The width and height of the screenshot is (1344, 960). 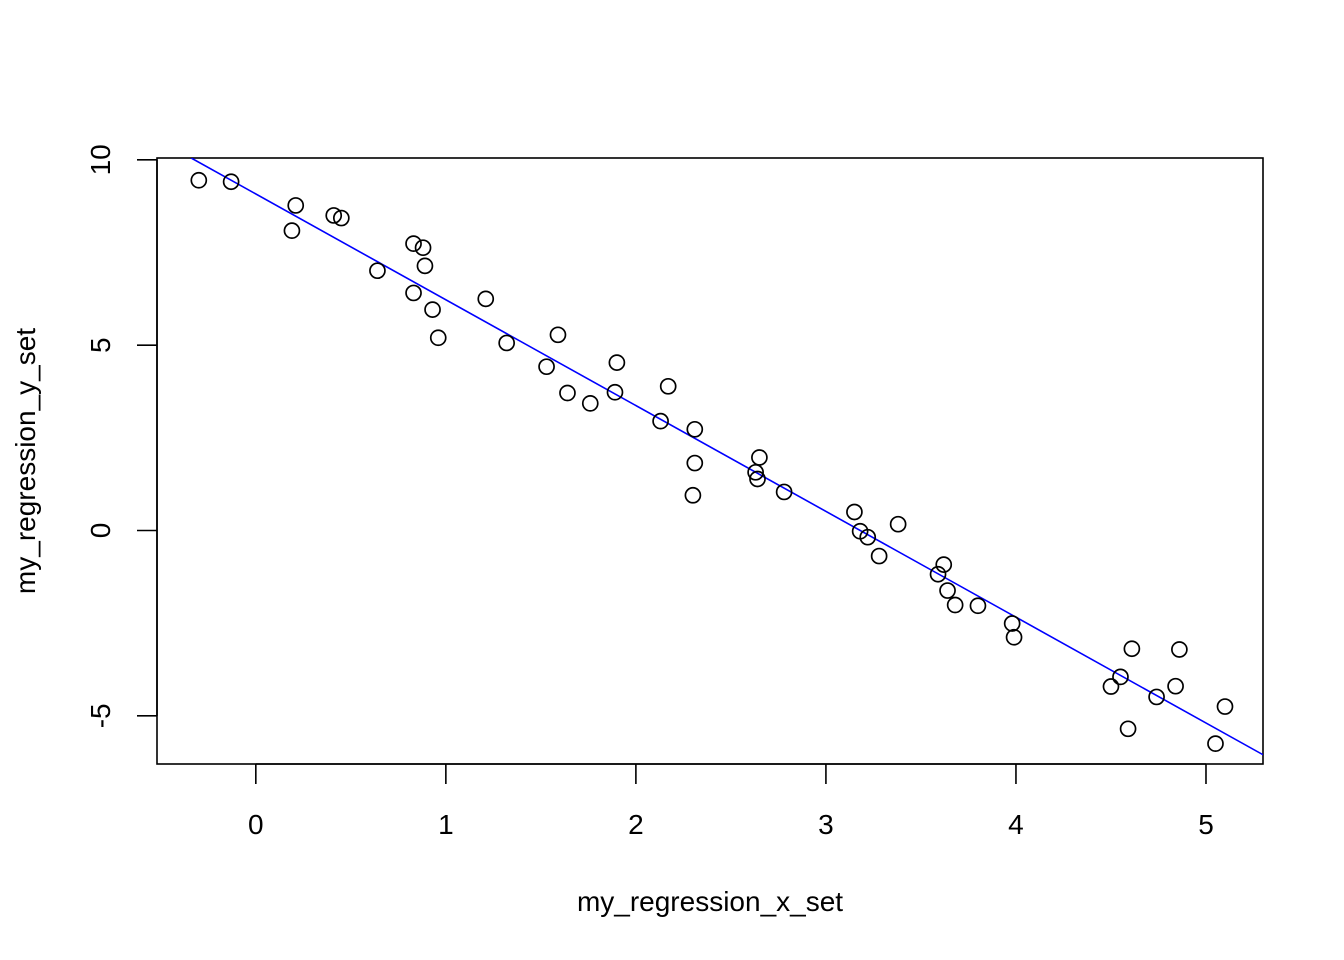 I want to click on x-tick-label: 1, so click(x=446, y=824).